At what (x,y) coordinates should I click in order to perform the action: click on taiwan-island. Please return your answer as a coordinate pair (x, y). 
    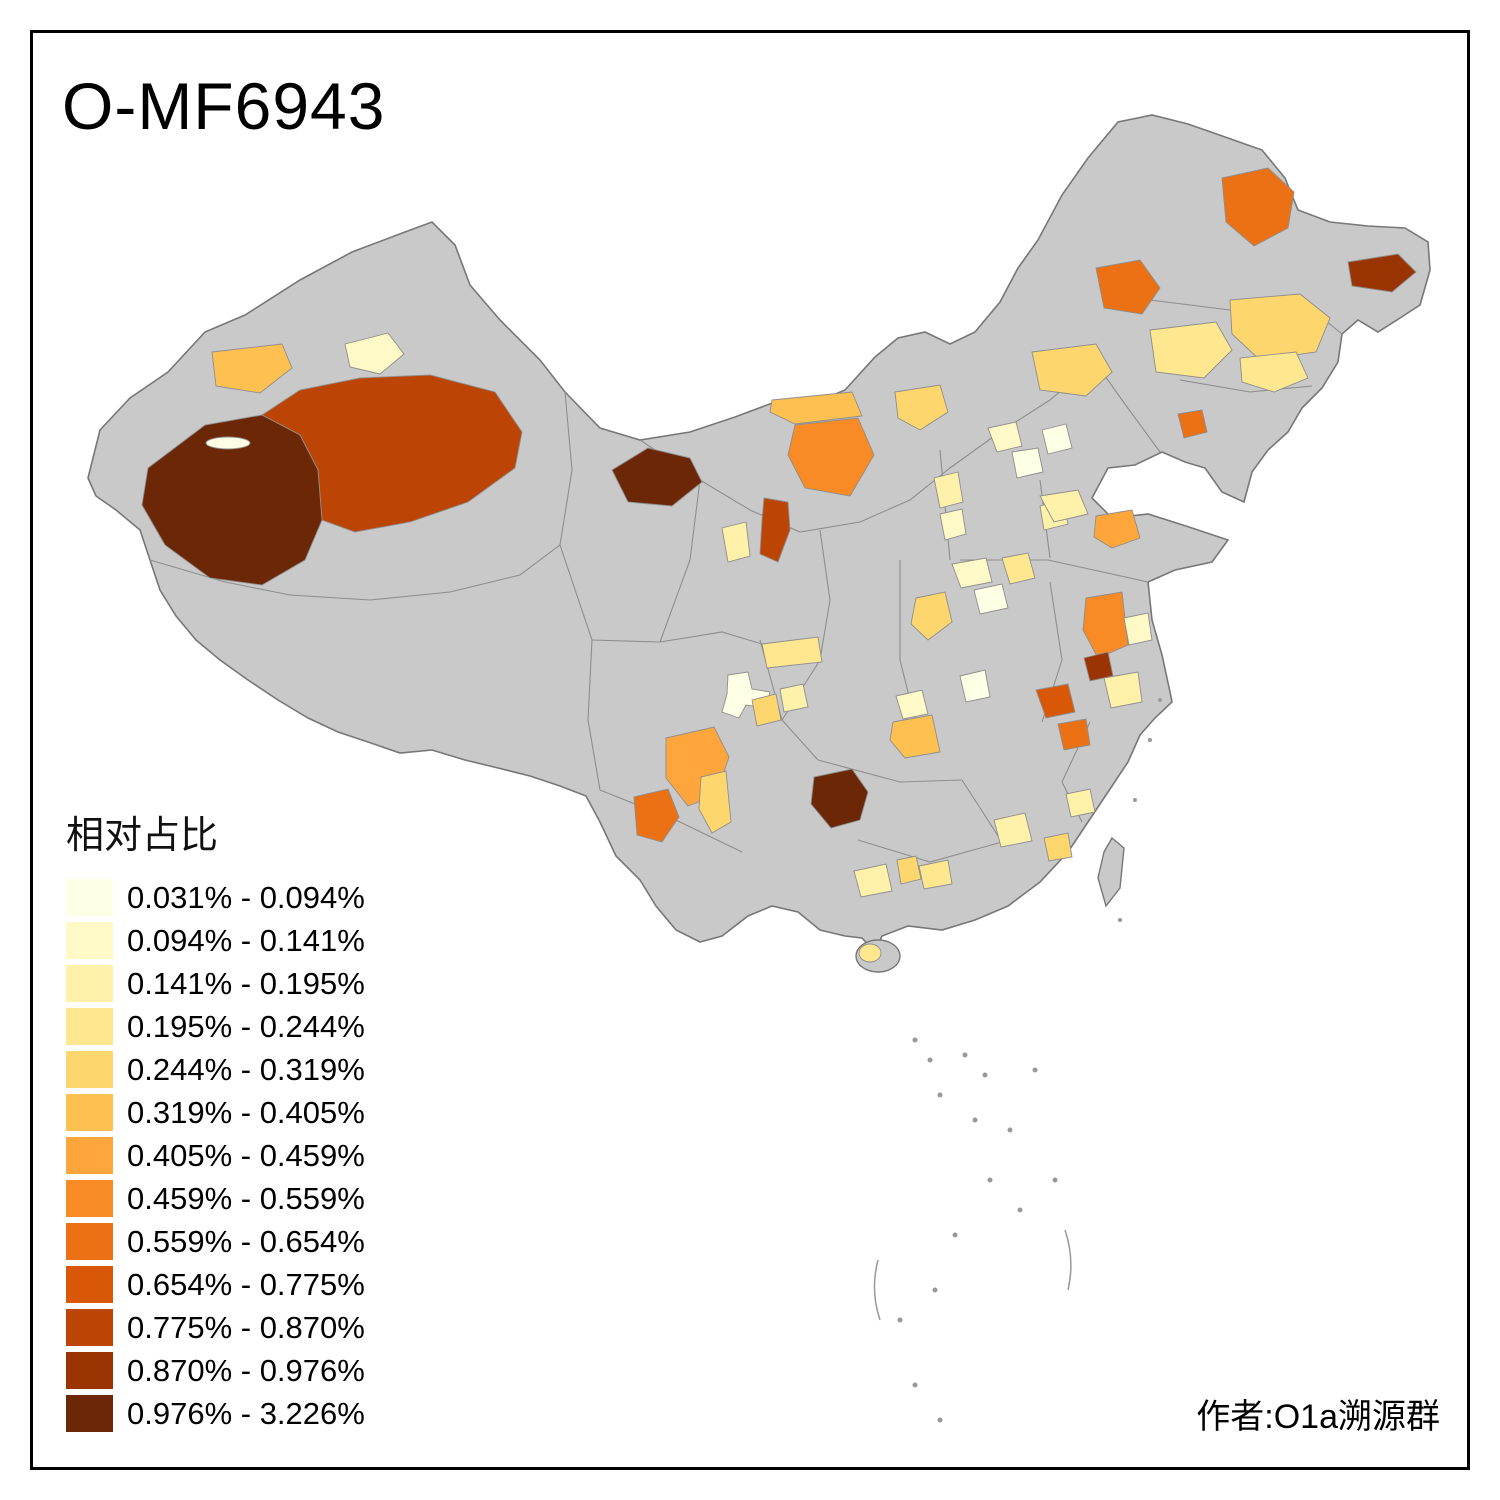
    Looking at the image, I should click on (1111, 872).